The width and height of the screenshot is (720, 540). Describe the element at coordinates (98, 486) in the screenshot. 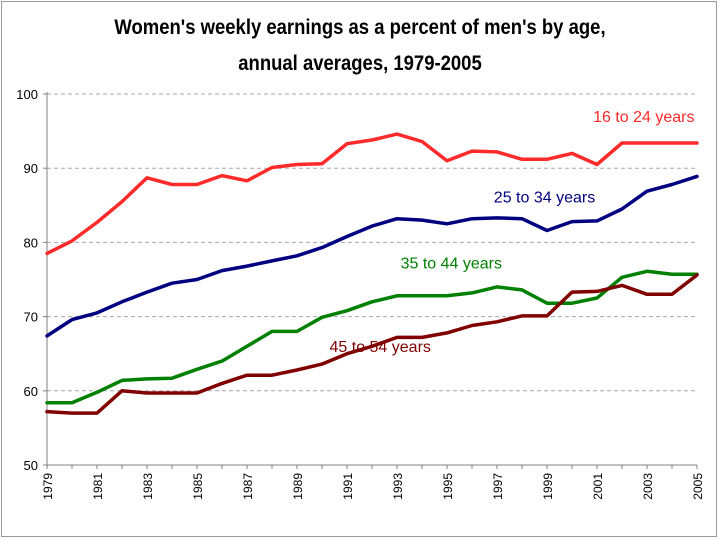

I see `x-tick-label: 1981` at that location.